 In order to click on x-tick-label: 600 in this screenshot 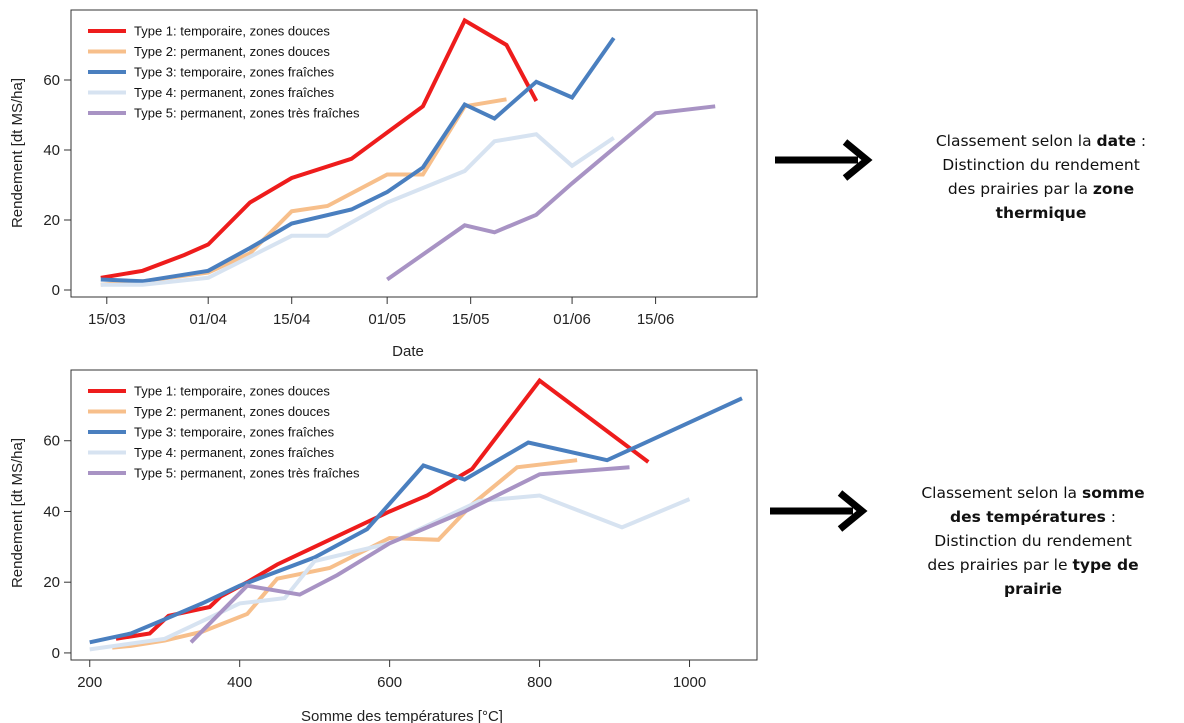, I will do `click(389, 682)`.